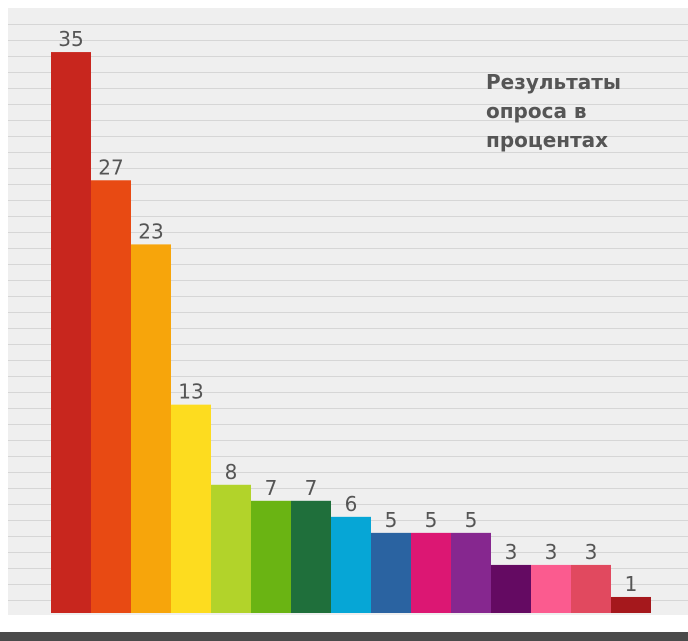 This screenshot has width=688, height=641. Describe the element at coordinates (553, 111) in the screenshot. I see `chart-title: Результаты опроса в процентах` at that location.